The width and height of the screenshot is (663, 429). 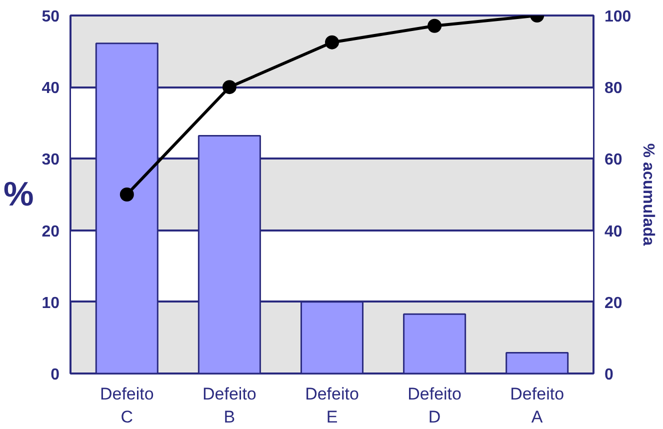 What do you see at coordinates (229, 405) in the screenshot?
I see `x-tick-label: Defeito B` at bounding box center [229, 405].